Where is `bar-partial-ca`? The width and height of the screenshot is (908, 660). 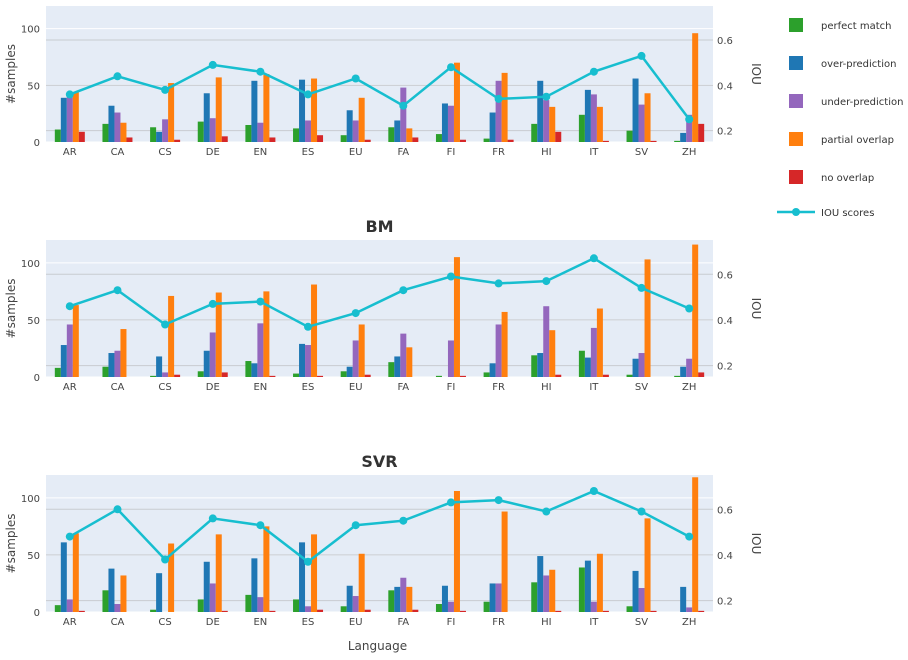
bar-partial-ca is located at coordinates (123, 132).